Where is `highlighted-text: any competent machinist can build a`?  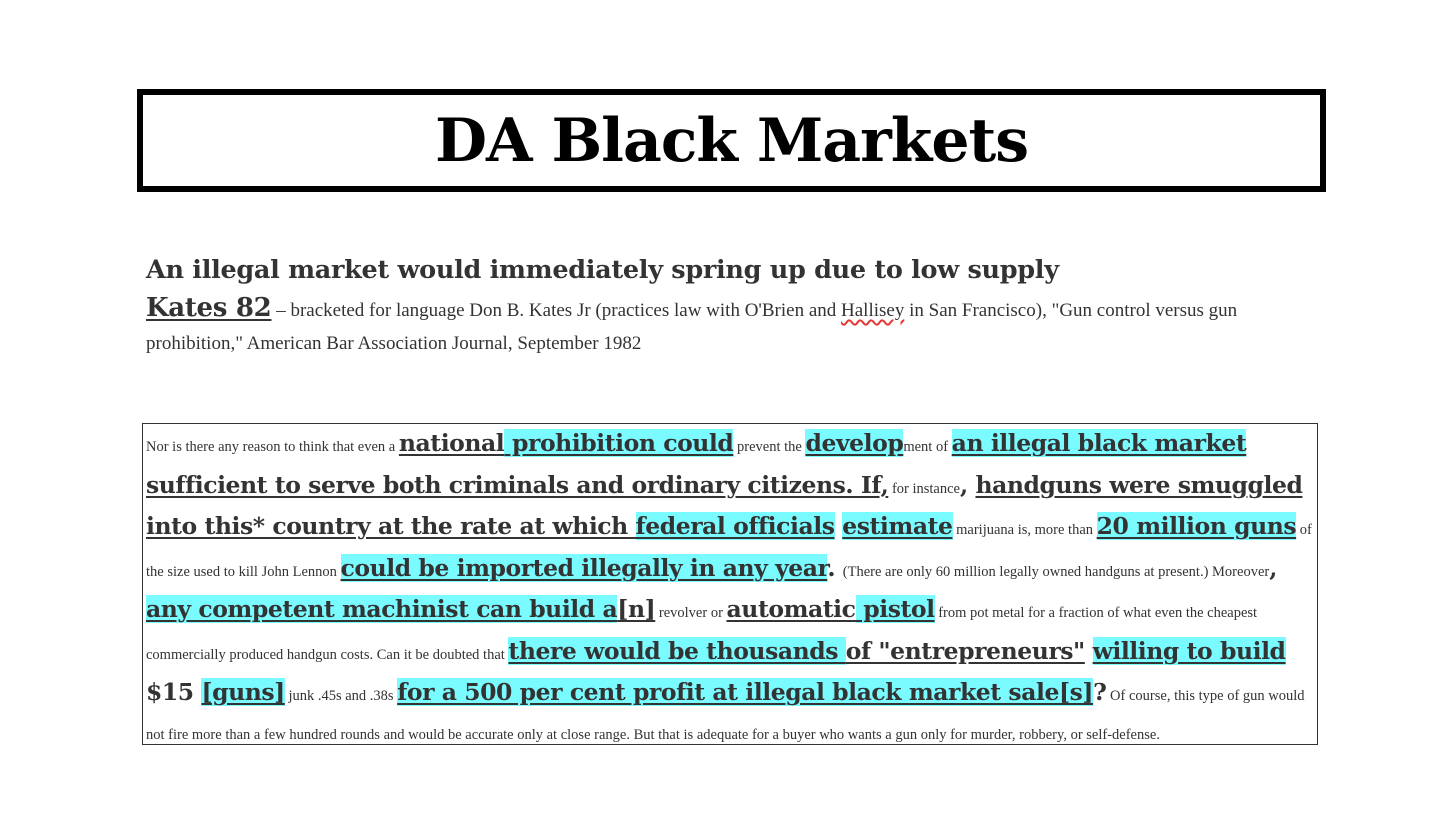 highlighted-text: any competent machinist can build a is located at coordinates (382, 609).